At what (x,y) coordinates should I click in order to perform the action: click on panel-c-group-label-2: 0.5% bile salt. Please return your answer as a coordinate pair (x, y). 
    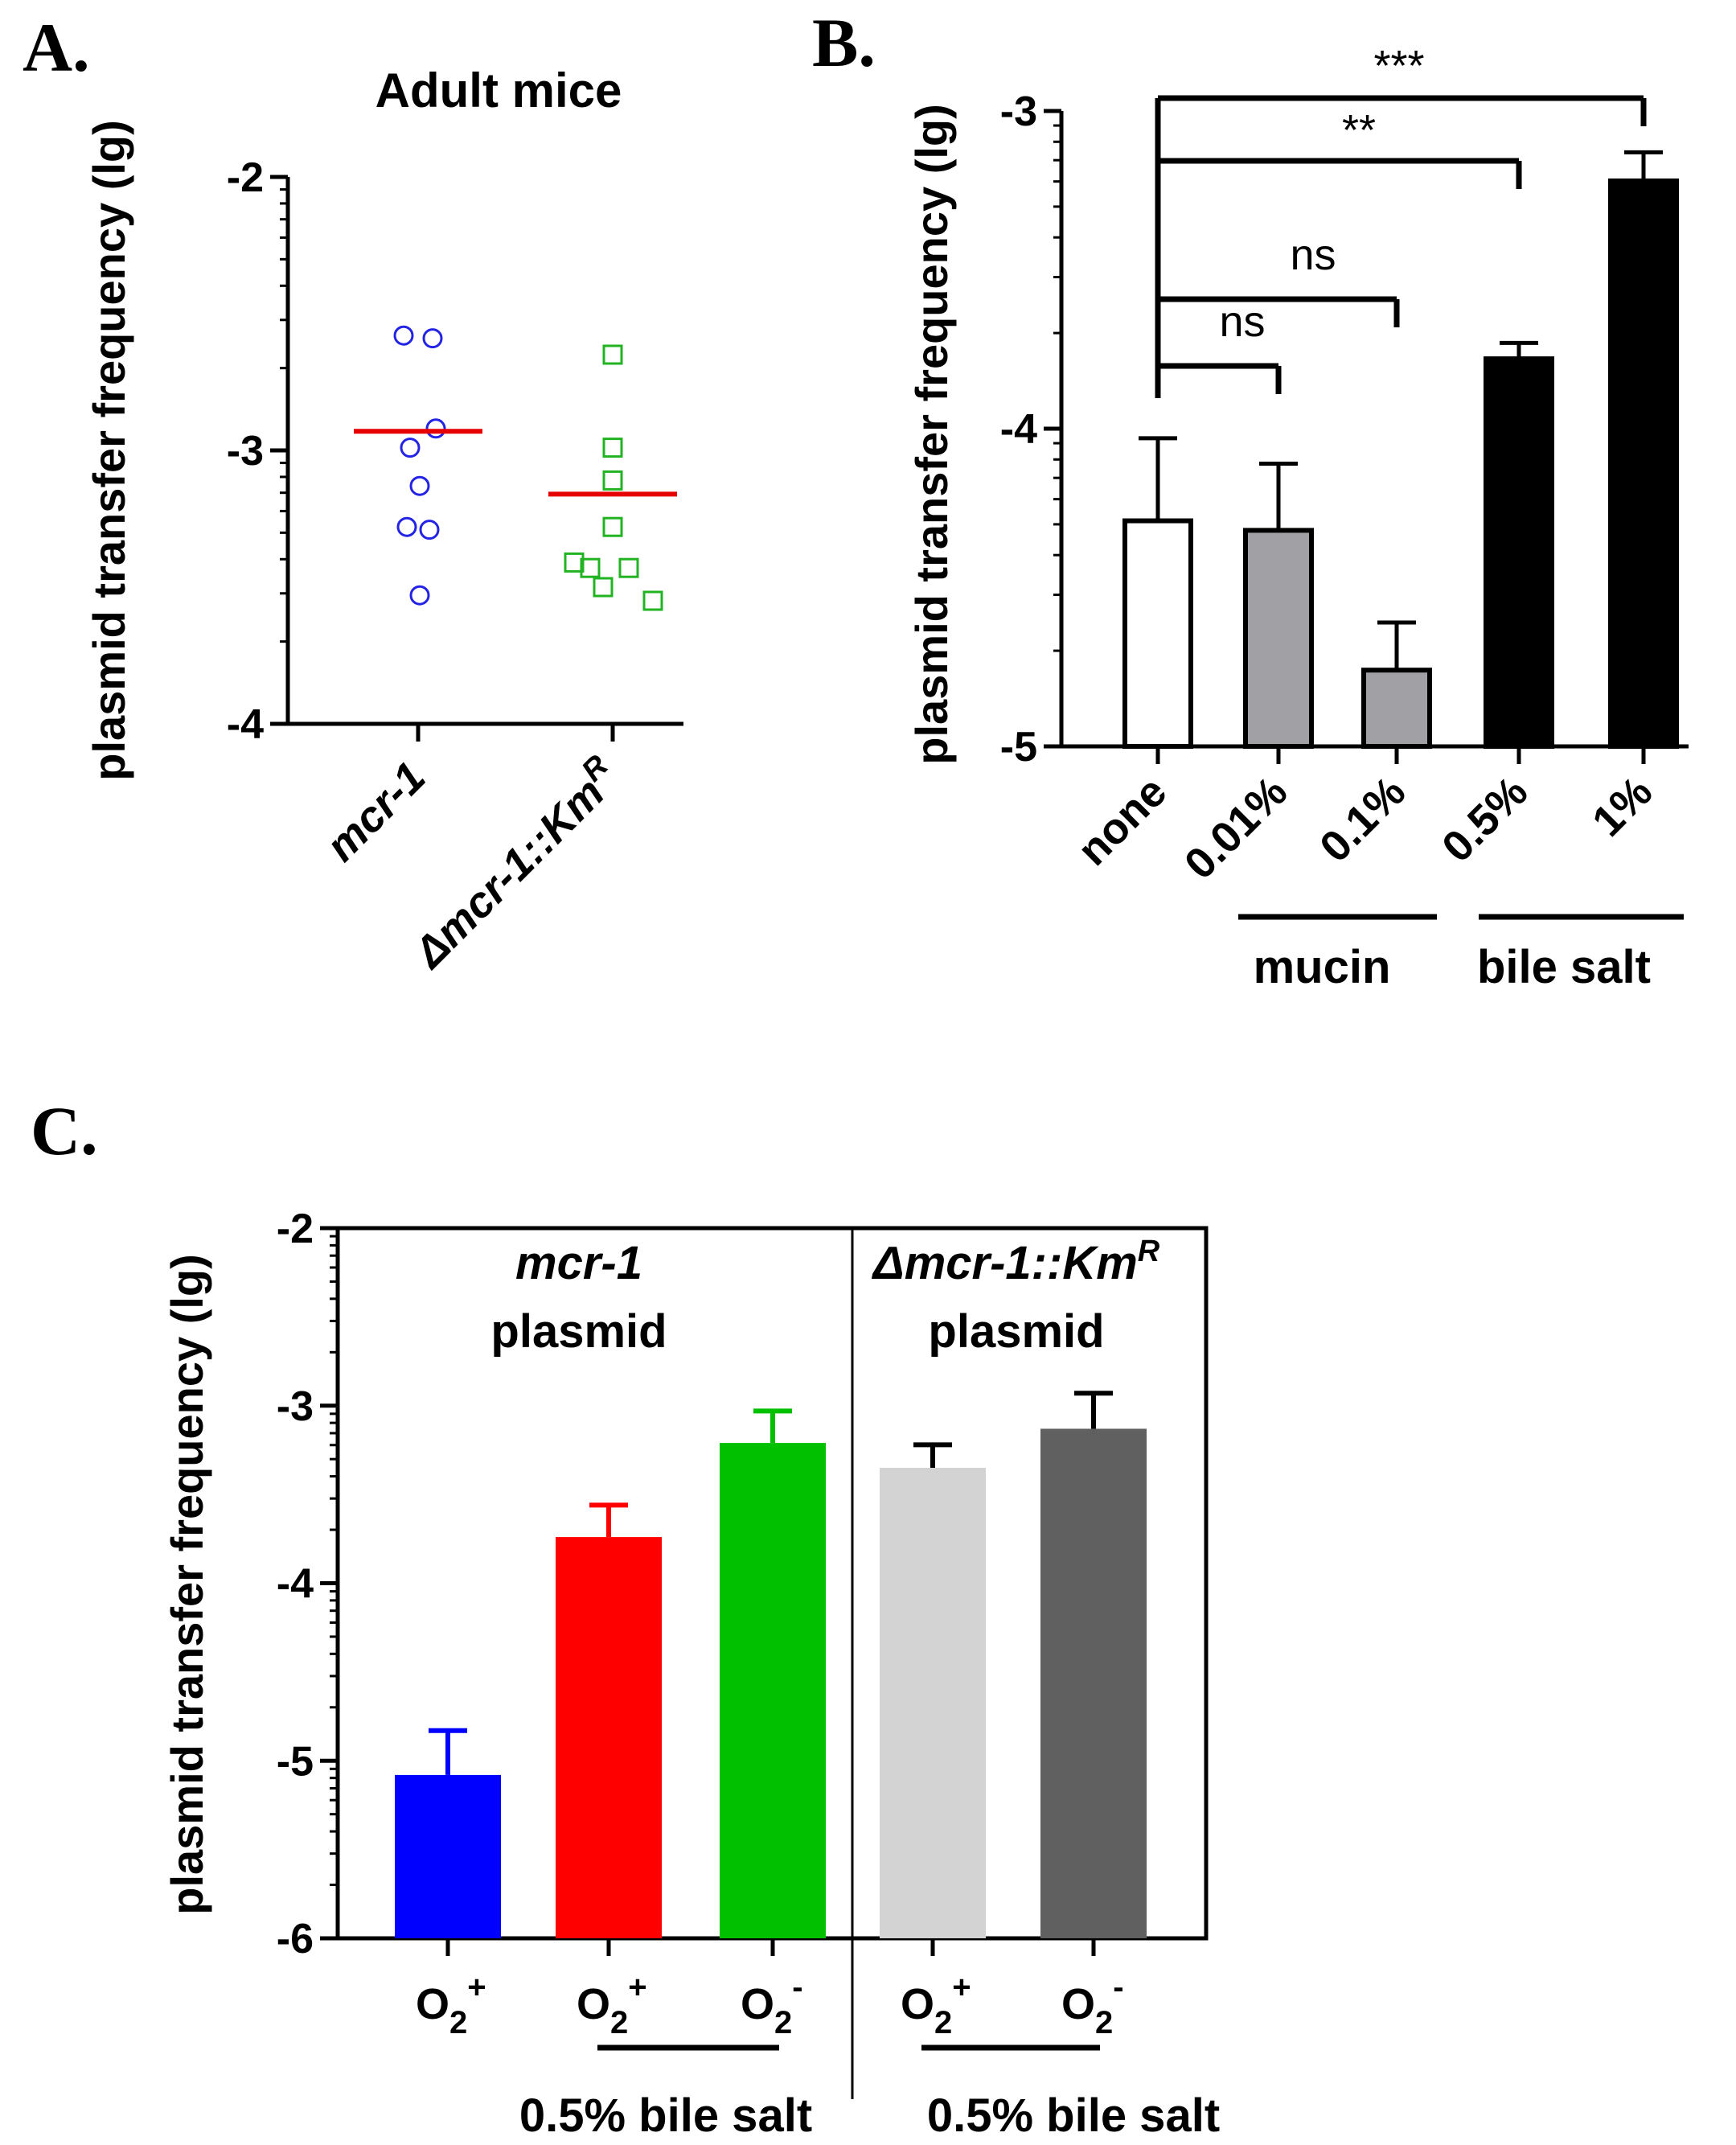
    Looking at the image, I should click on (1073, 2116).